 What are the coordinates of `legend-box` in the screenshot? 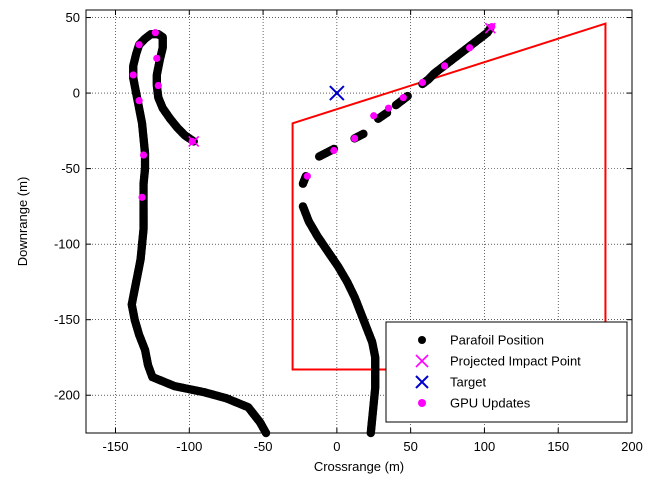 It's located at (506, 372).